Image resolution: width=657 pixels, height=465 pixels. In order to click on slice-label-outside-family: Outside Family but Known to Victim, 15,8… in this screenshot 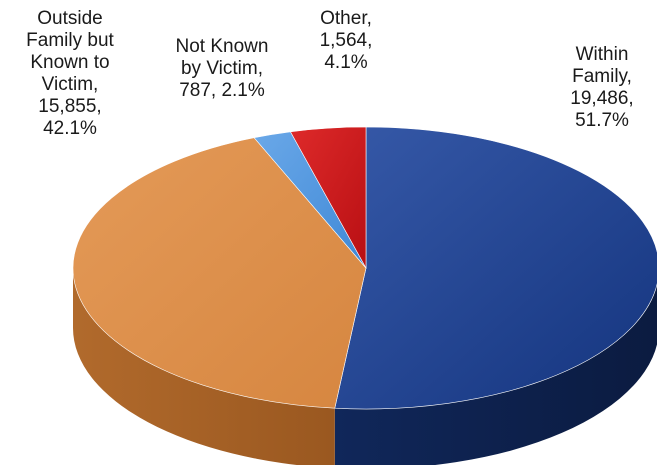, I will do `click(70, 73)`.